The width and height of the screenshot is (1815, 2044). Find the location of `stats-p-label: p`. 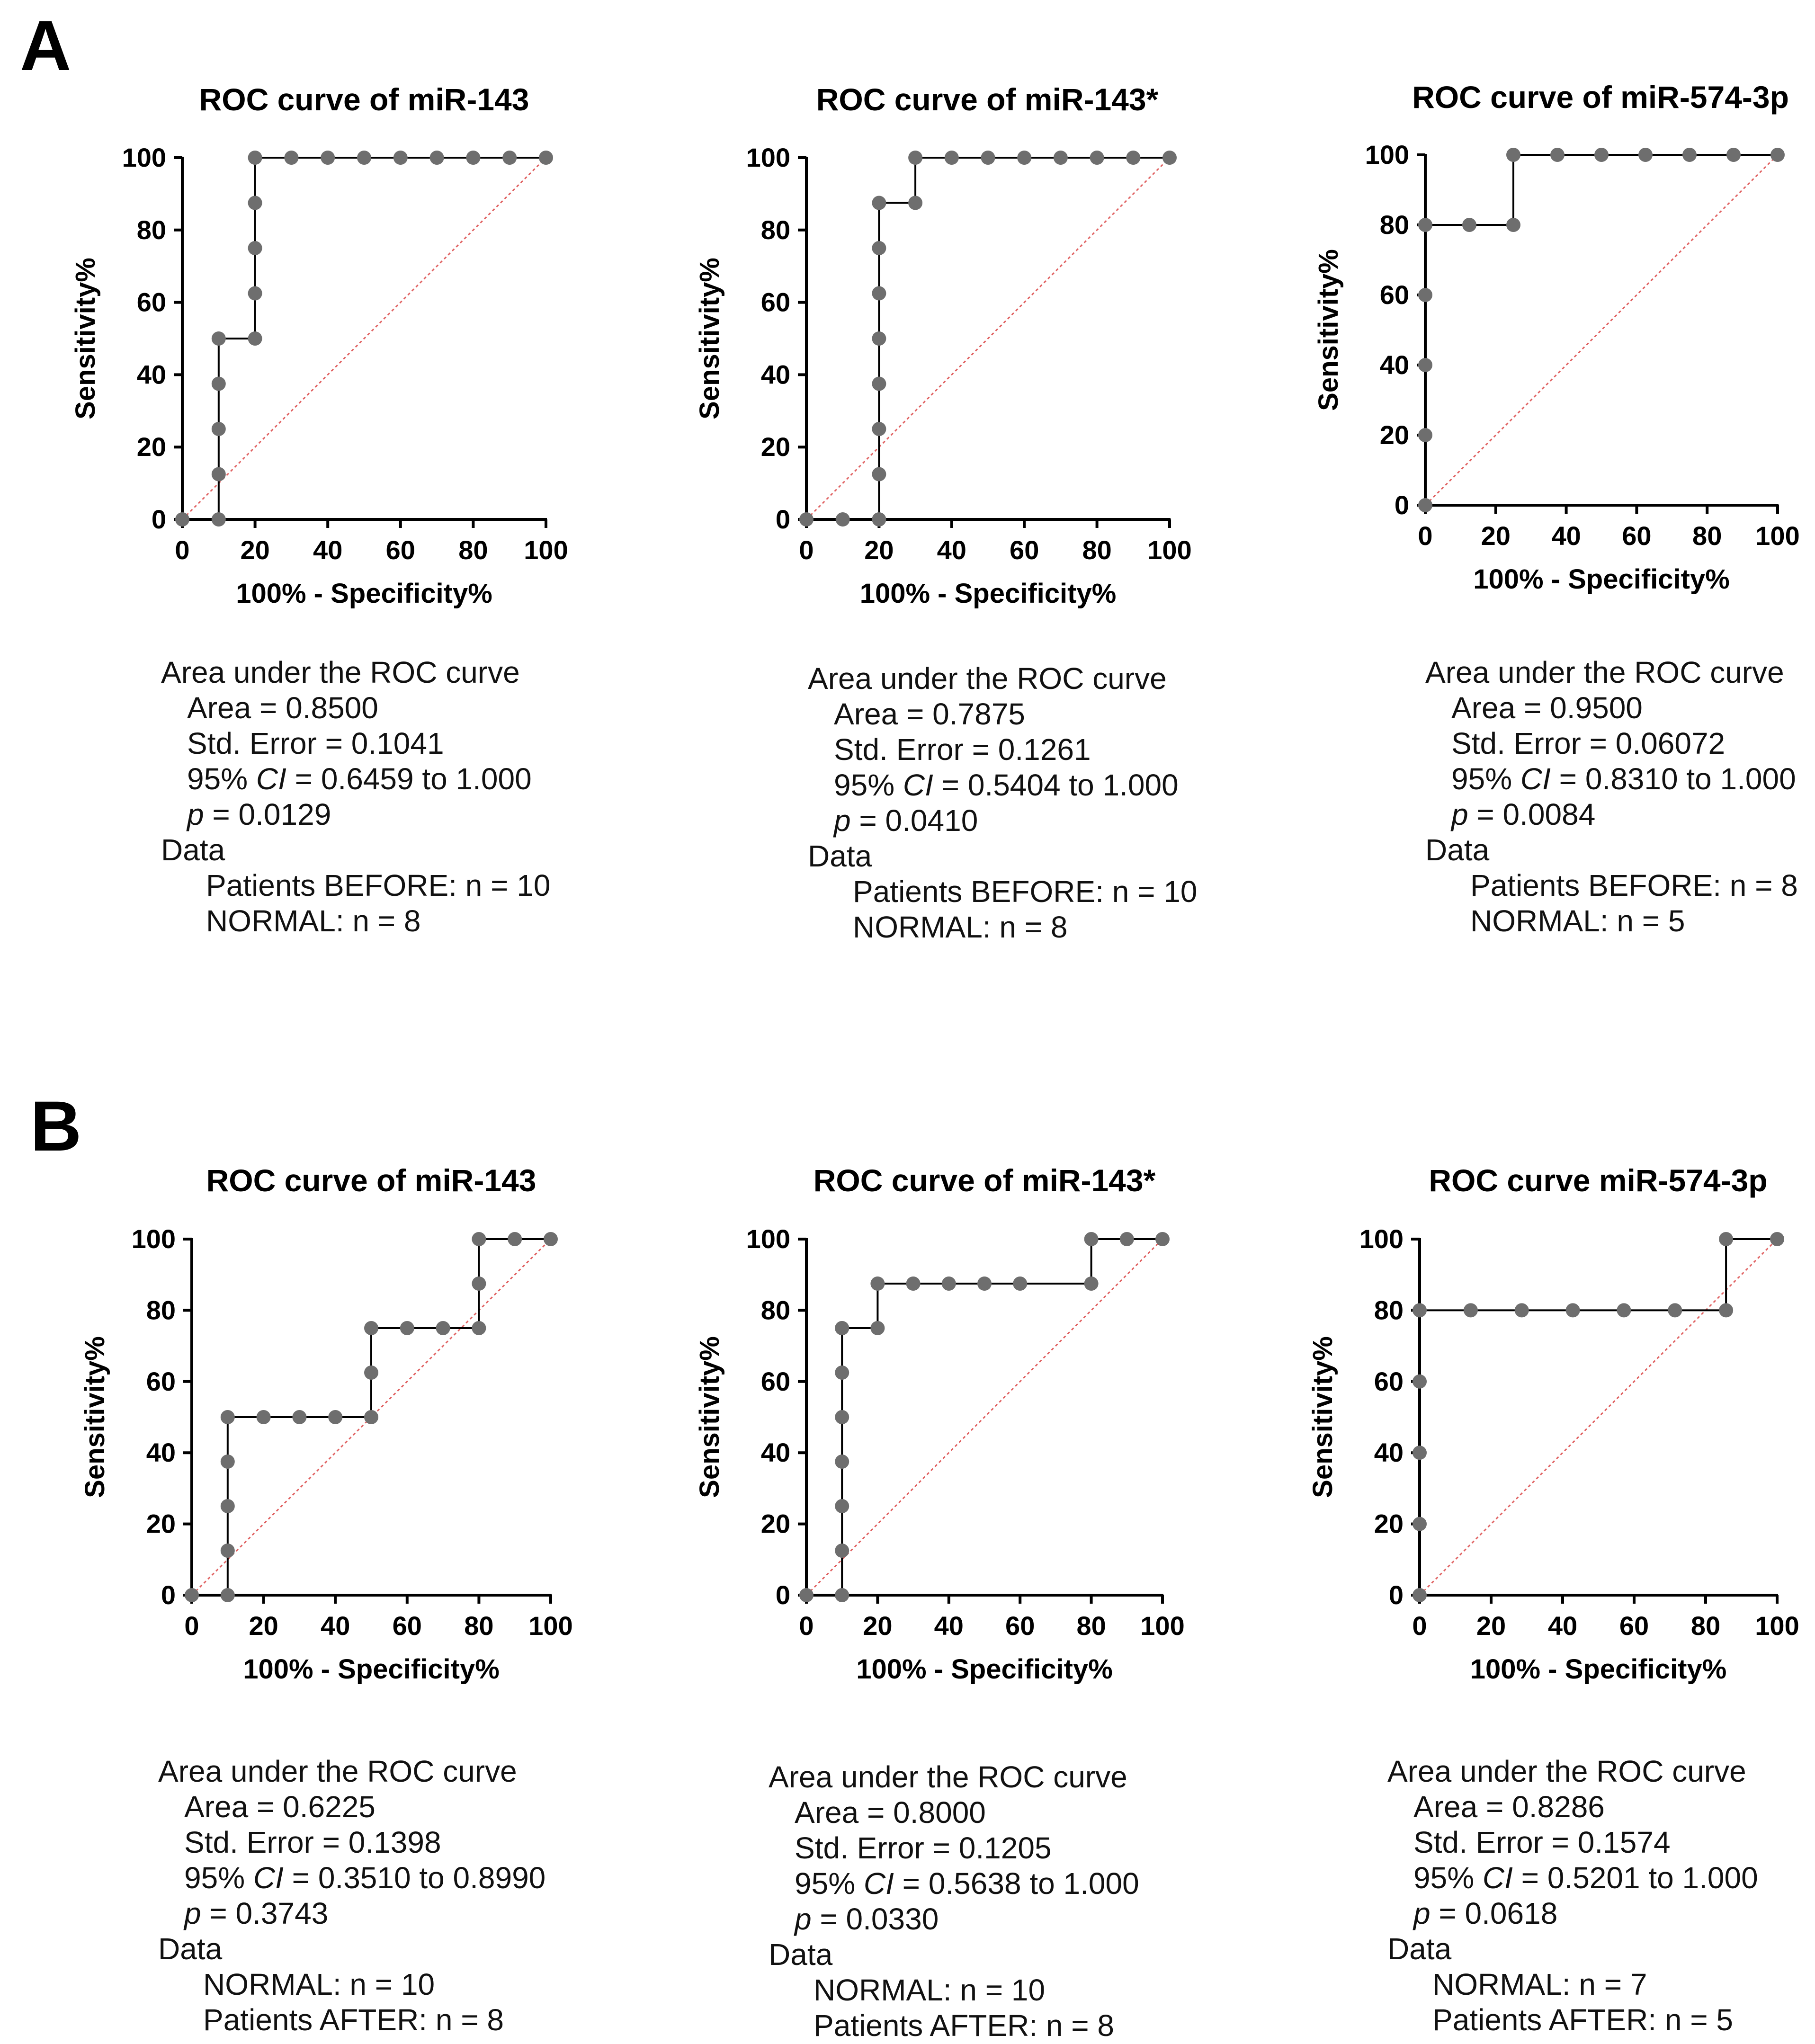

stats-p-label: p is located at coordinates (843, 820).